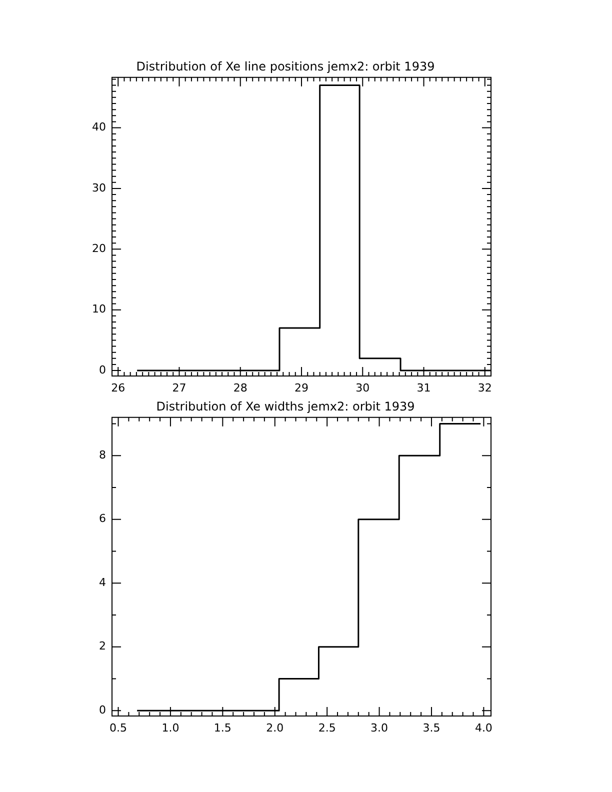 The height and width of the screenshot is (792, 612). What do you see at coordinates (423, 387) in the screenshot?
I see `x-tick-label: 31` at bounding box center [423, 387].